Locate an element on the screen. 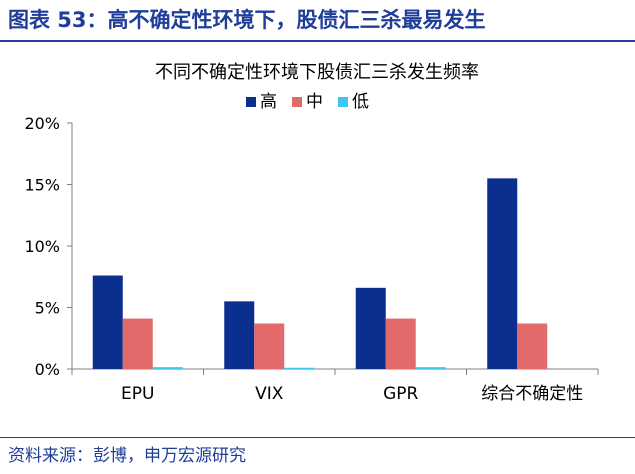 The height and width of the screenshot is (474, 635). x-category-label: VIX is located at coordinates (269, 394).